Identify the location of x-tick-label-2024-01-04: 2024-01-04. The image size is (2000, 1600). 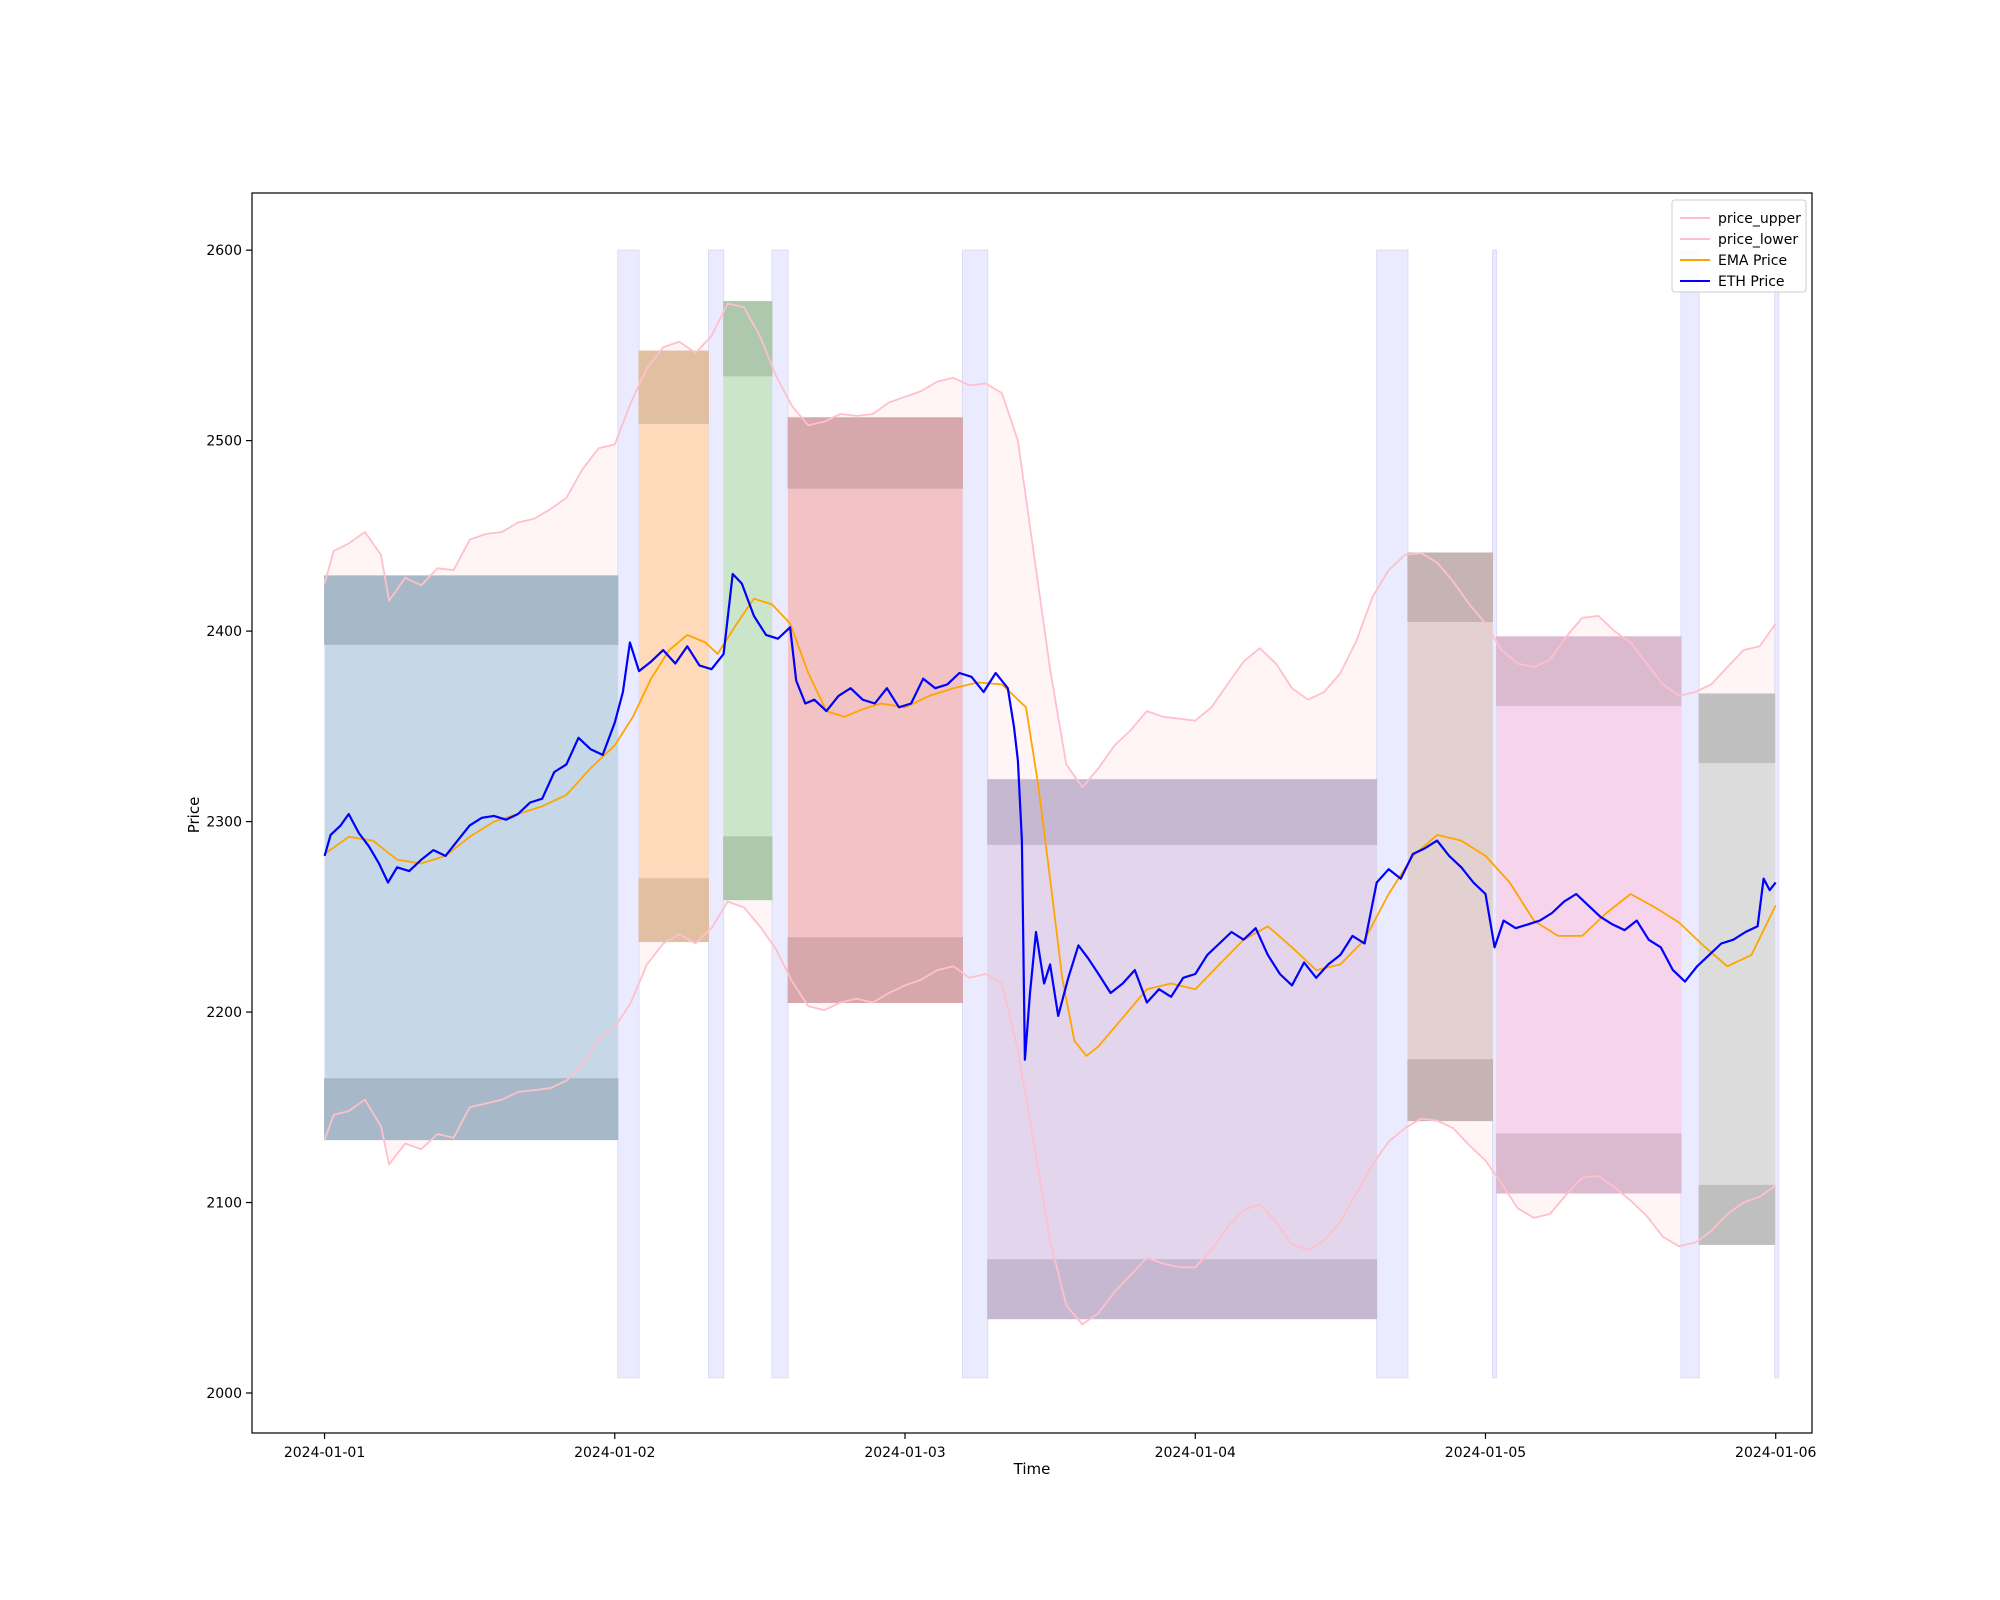
(1195, 1453).